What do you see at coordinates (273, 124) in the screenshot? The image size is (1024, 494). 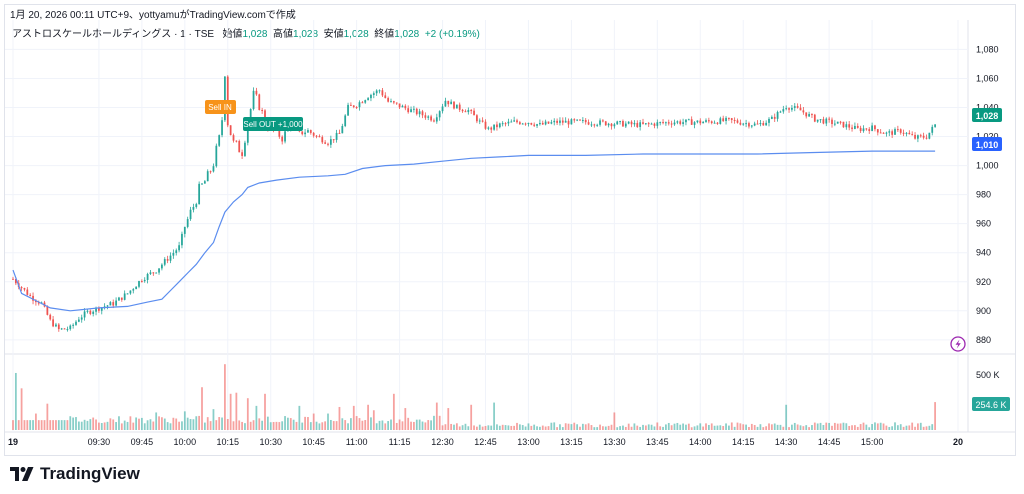 I see `sell-out-marker: Sell OUT +1,000` at bounding box center [273, 124].